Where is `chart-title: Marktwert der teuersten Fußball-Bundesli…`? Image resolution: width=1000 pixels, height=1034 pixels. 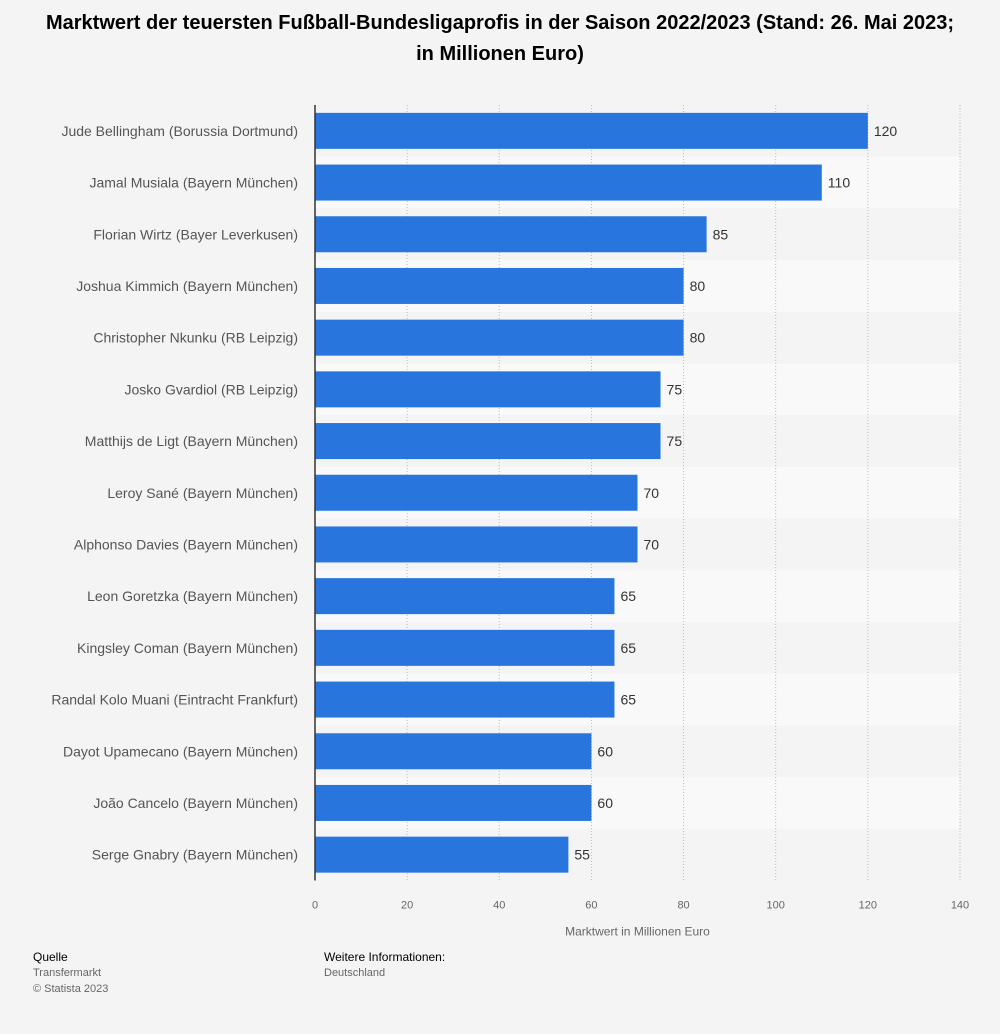
chart-title: Marktwert der teuersten Fußball-Bundesli… is located at coordinates (500, 38).